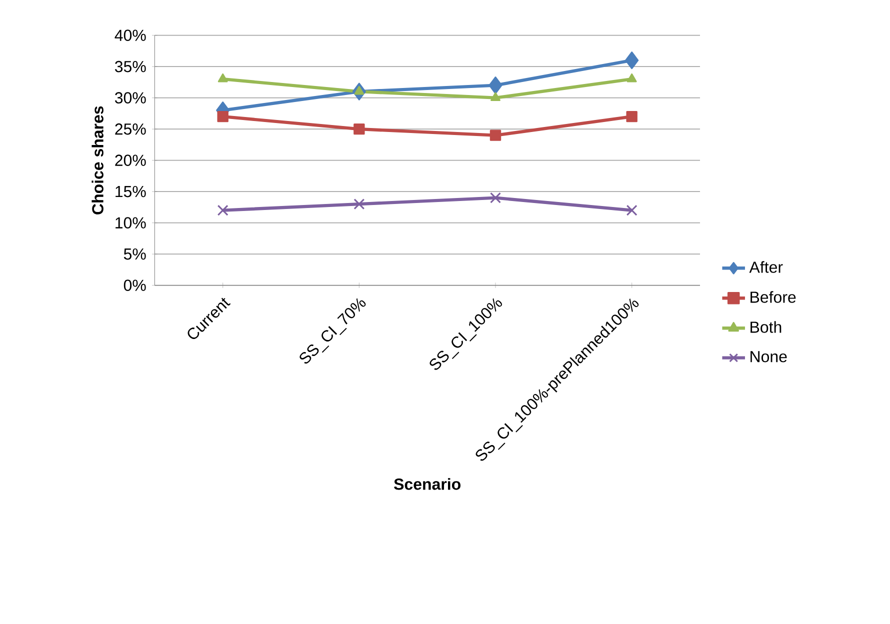  I want to click on legend-label: None, so click(768, 356).